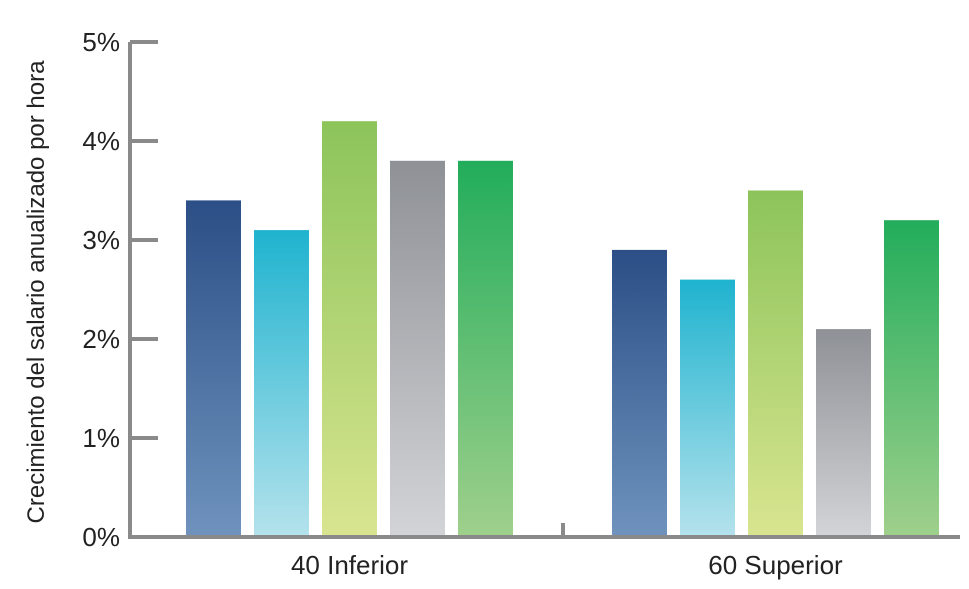 This screenshot has height=589, width=969. What do you see at coordinates (101, 339) in the screenshot?
I see `y-tick-label: 2%` at bounding box center [101, 339].